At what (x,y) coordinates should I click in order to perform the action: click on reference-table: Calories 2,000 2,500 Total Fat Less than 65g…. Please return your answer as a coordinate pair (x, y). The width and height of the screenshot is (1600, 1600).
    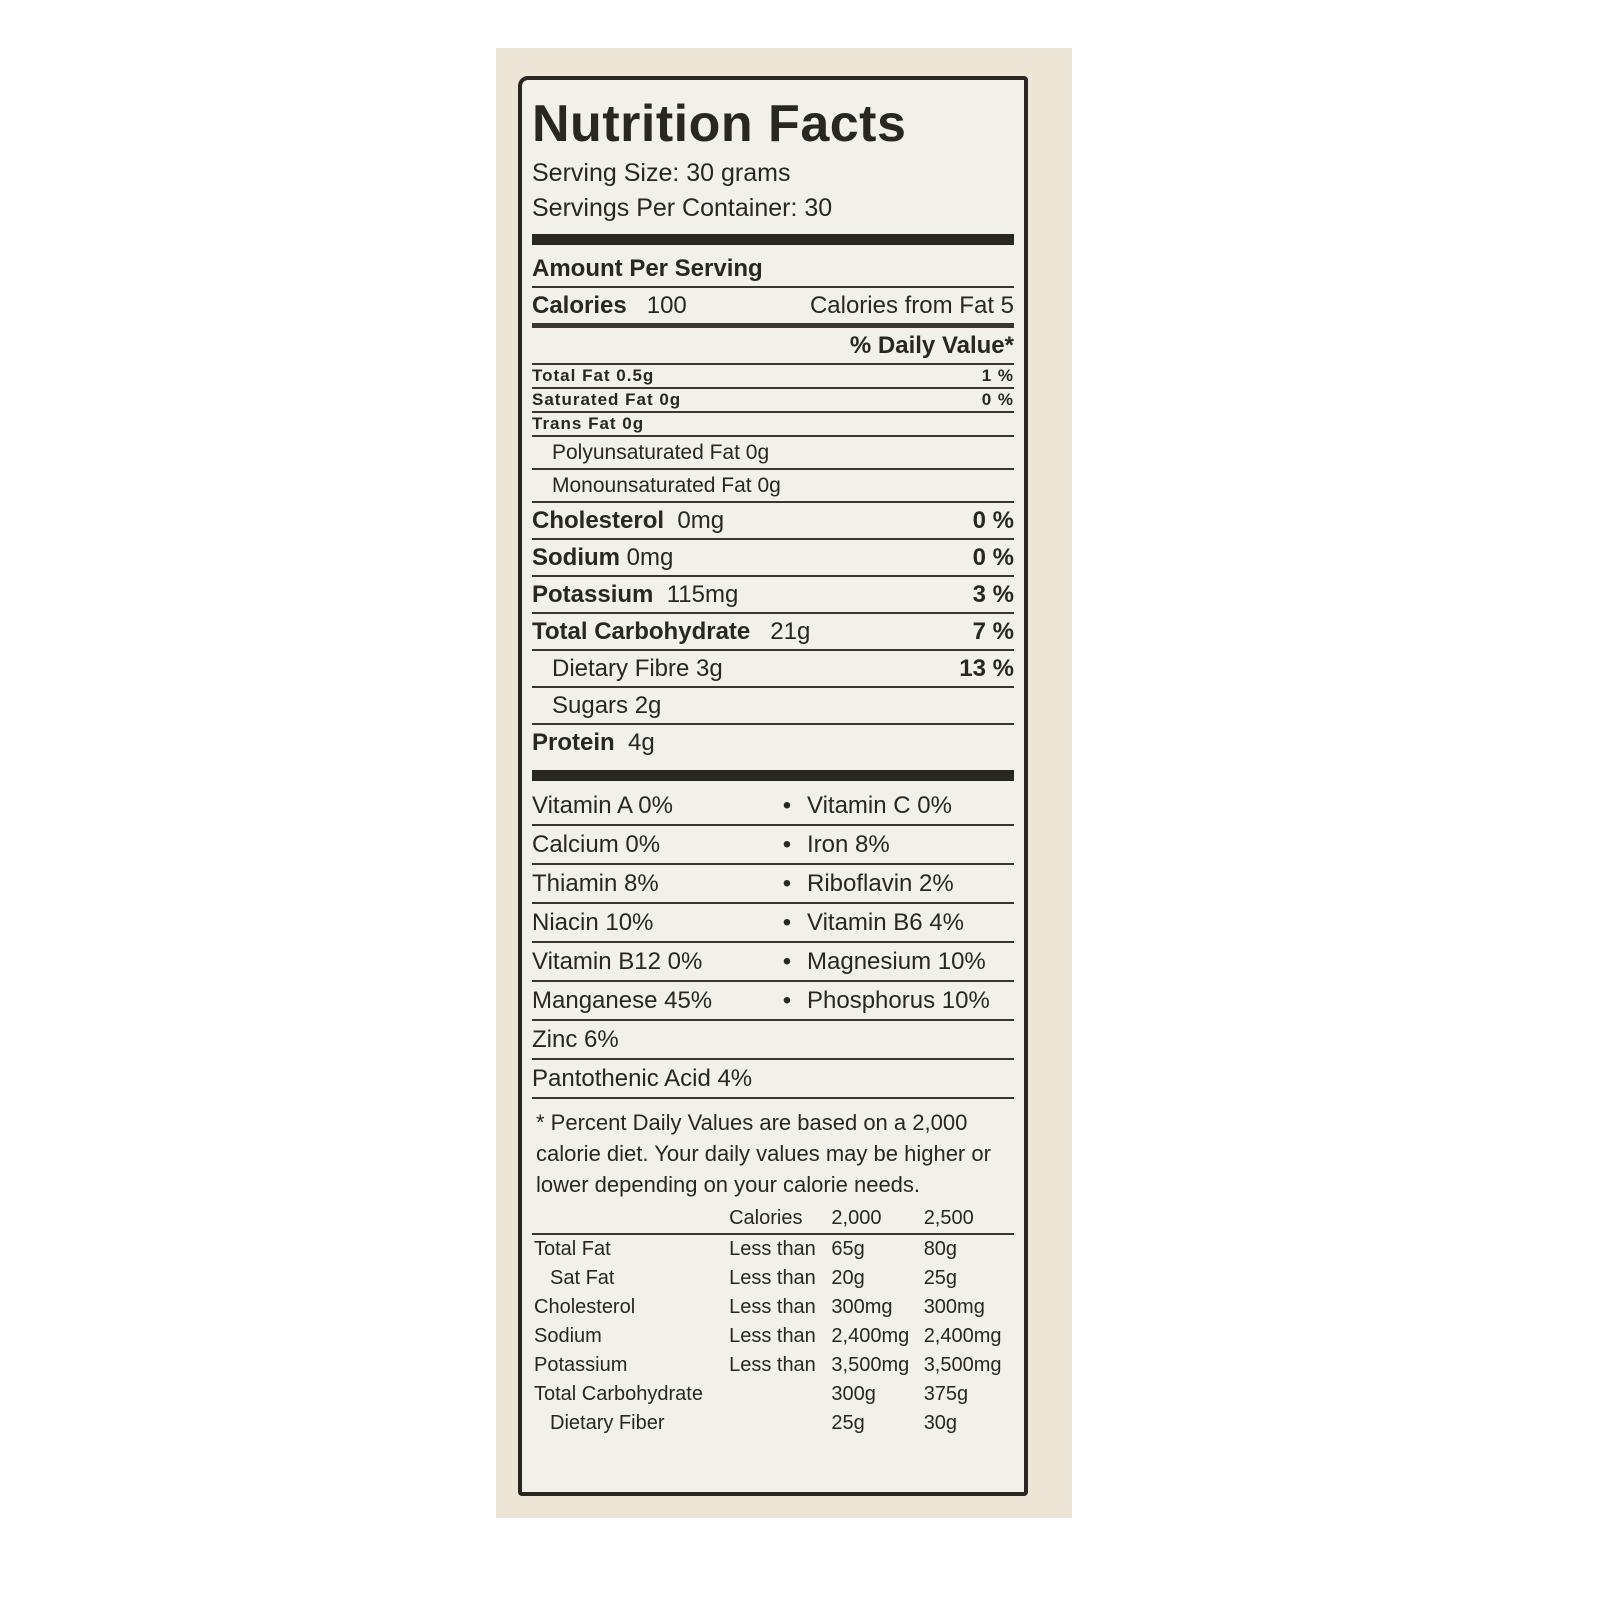
    Looking at the image, I should click on (773, 1321).